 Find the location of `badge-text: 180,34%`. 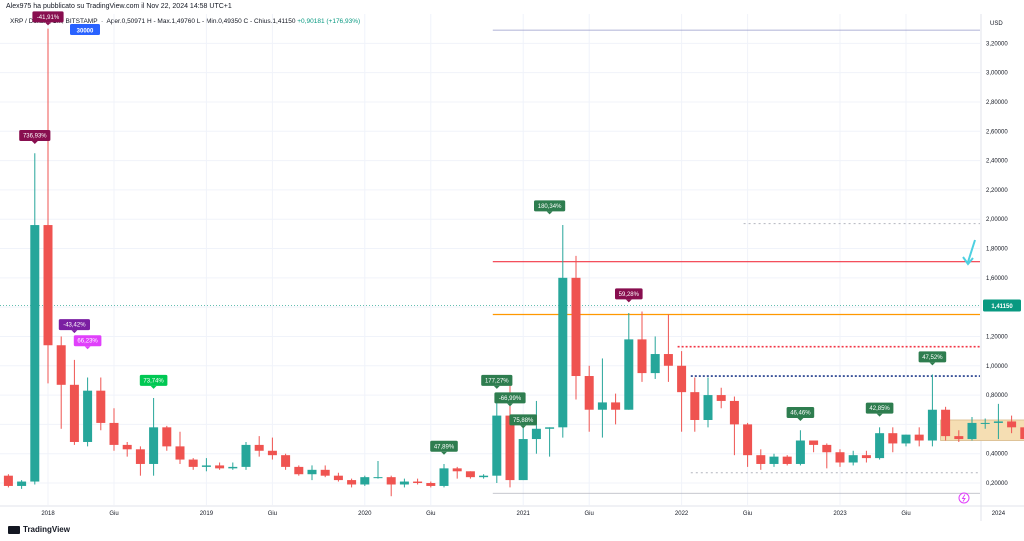

badge-text: 180,34% is located at coordinates (550, 207).